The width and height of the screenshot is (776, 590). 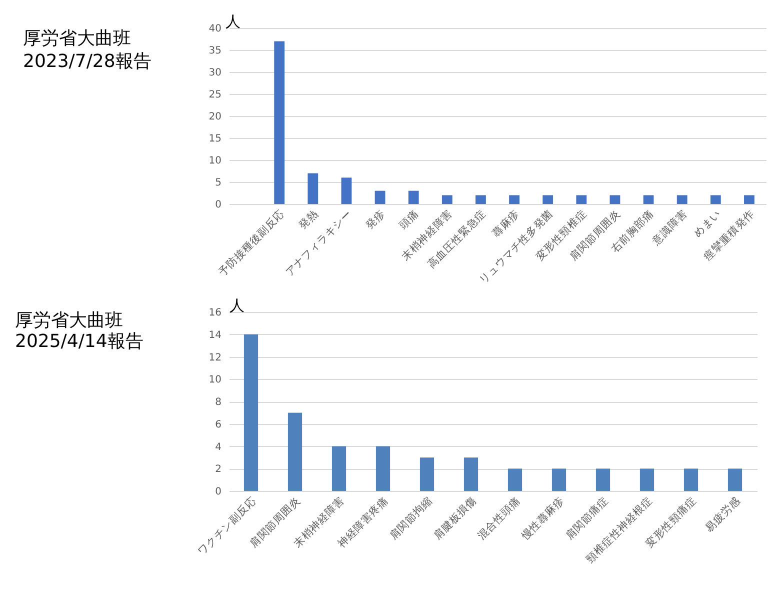 I want to click on y-tick-label: 30, so click(x=215, y=73).